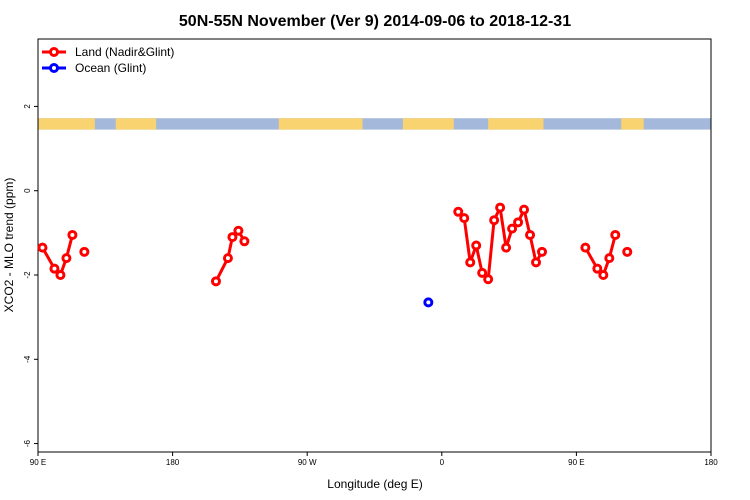 The image size is (750, 500). Describe the element at coordinates (374, 484) in the screenshot. I see `x-axis-label: Longitude (deg E)` at that location.